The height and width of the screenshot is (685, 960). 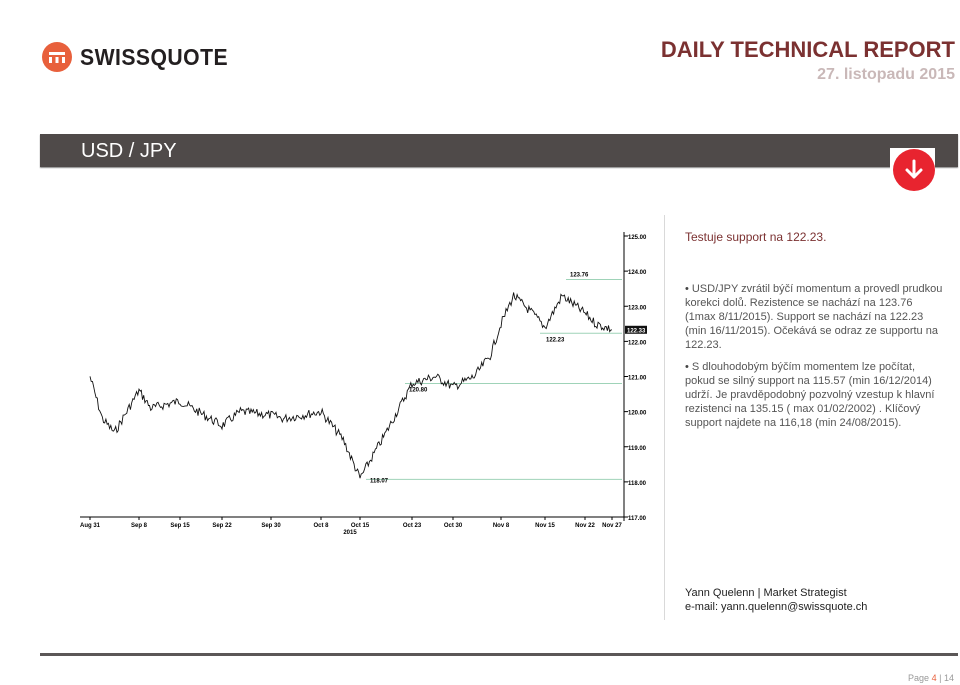 I want to click on arrow-down-icon, so click(x=914, y=170).